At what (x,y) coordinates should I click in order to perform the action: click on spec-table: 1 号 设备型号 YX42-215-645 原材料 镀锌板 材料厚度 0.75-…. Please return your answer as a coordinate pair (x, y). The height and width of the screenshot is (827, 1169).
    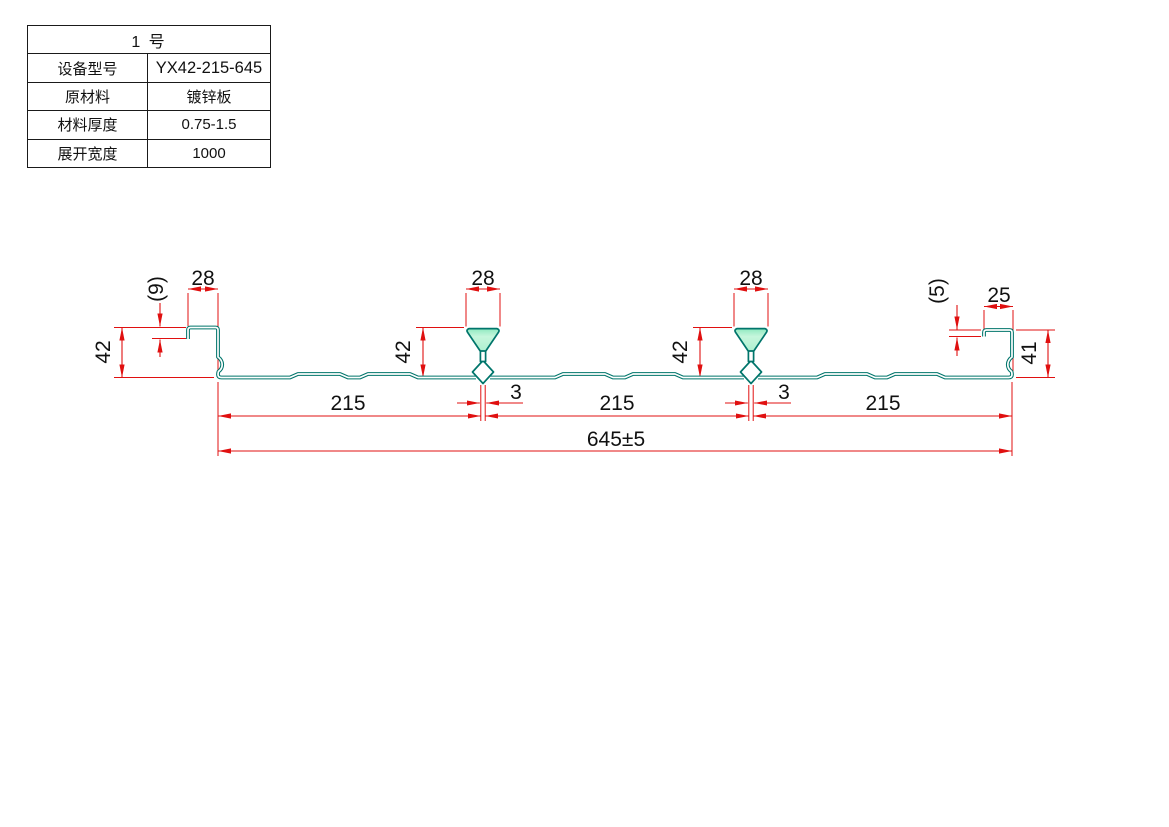
    Looking at the image, I should click on (149, 96).